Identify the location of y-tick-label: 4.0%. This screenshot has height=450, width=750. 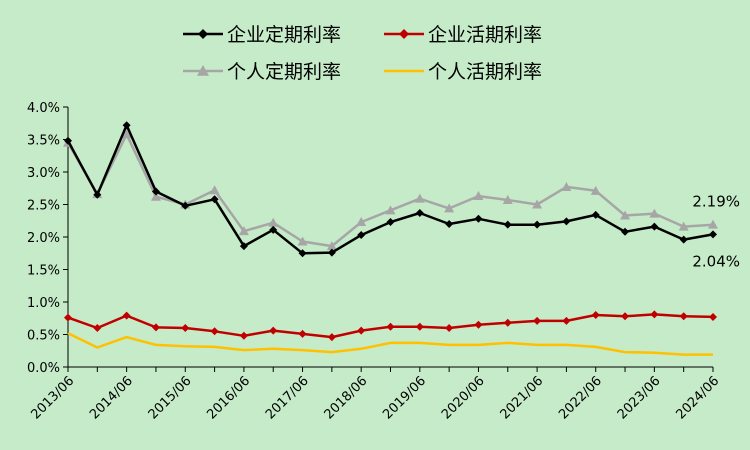
(43, 108).